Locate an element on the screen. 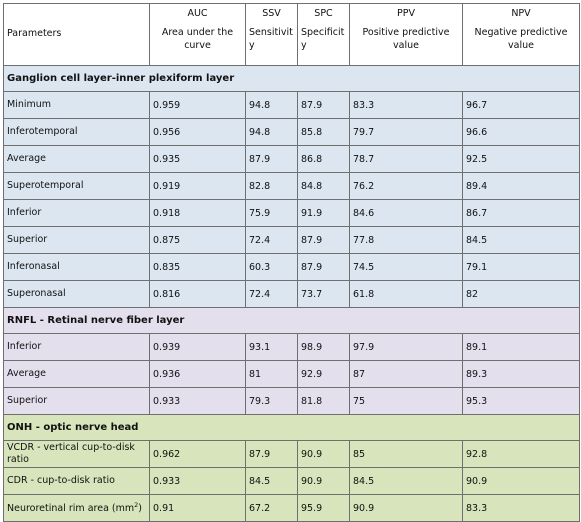 The width and height of the screenshot is (581, 522). cell-ssv: 67.2 is located at coordinates (271, 508).